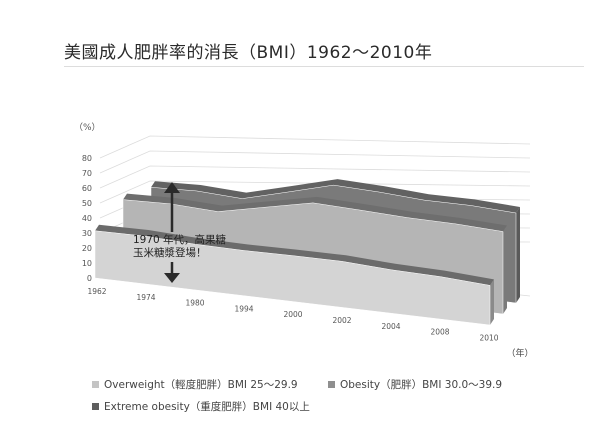 This screenshot has width=600, height=426. I want to click on y-tick-label: 50, so click(87, 203).